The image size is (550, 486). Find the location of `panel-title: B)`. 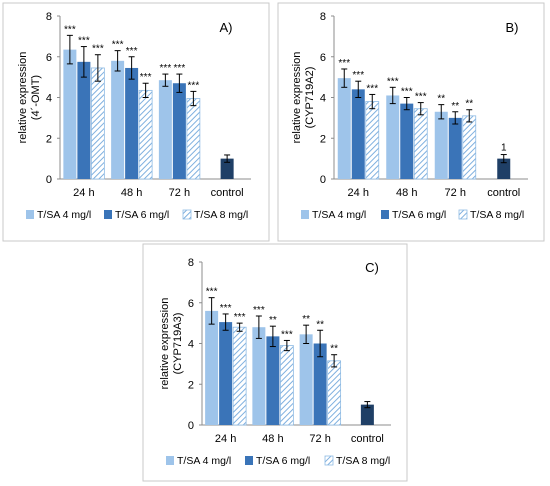

panel-title: B) is located at coordinates (512, 27).